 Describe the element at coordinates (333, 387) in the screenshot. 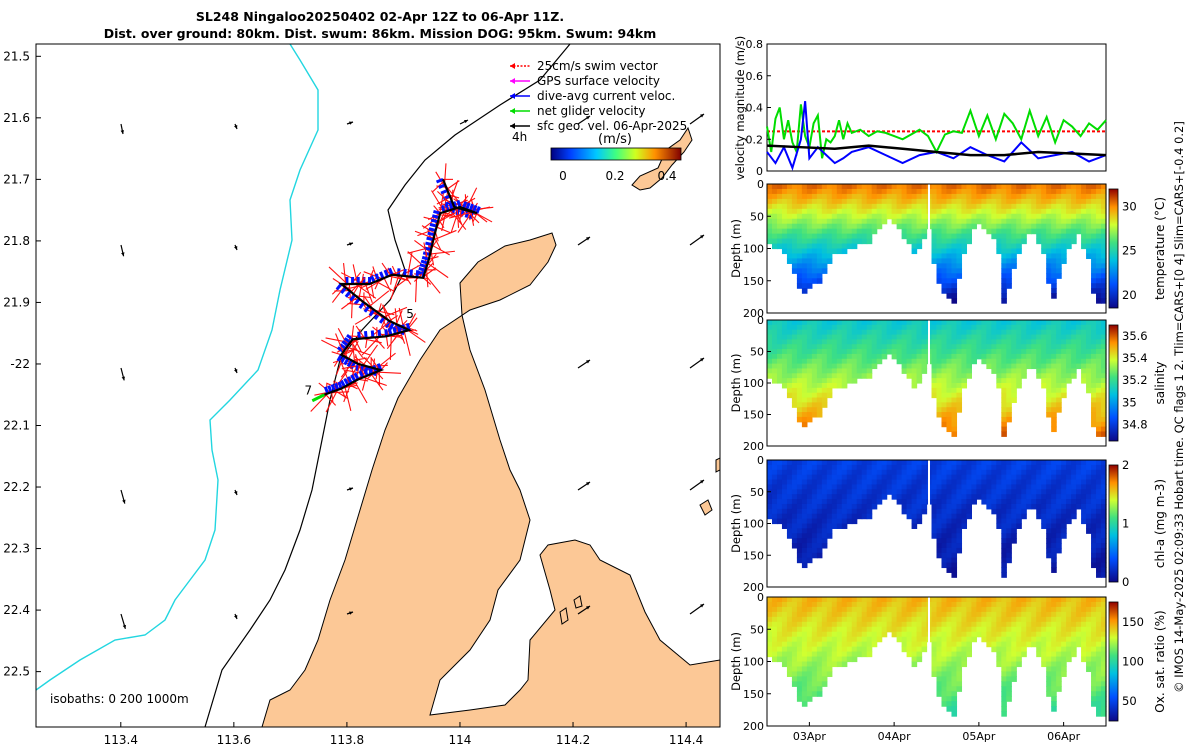

I see `current-vector` at that location.